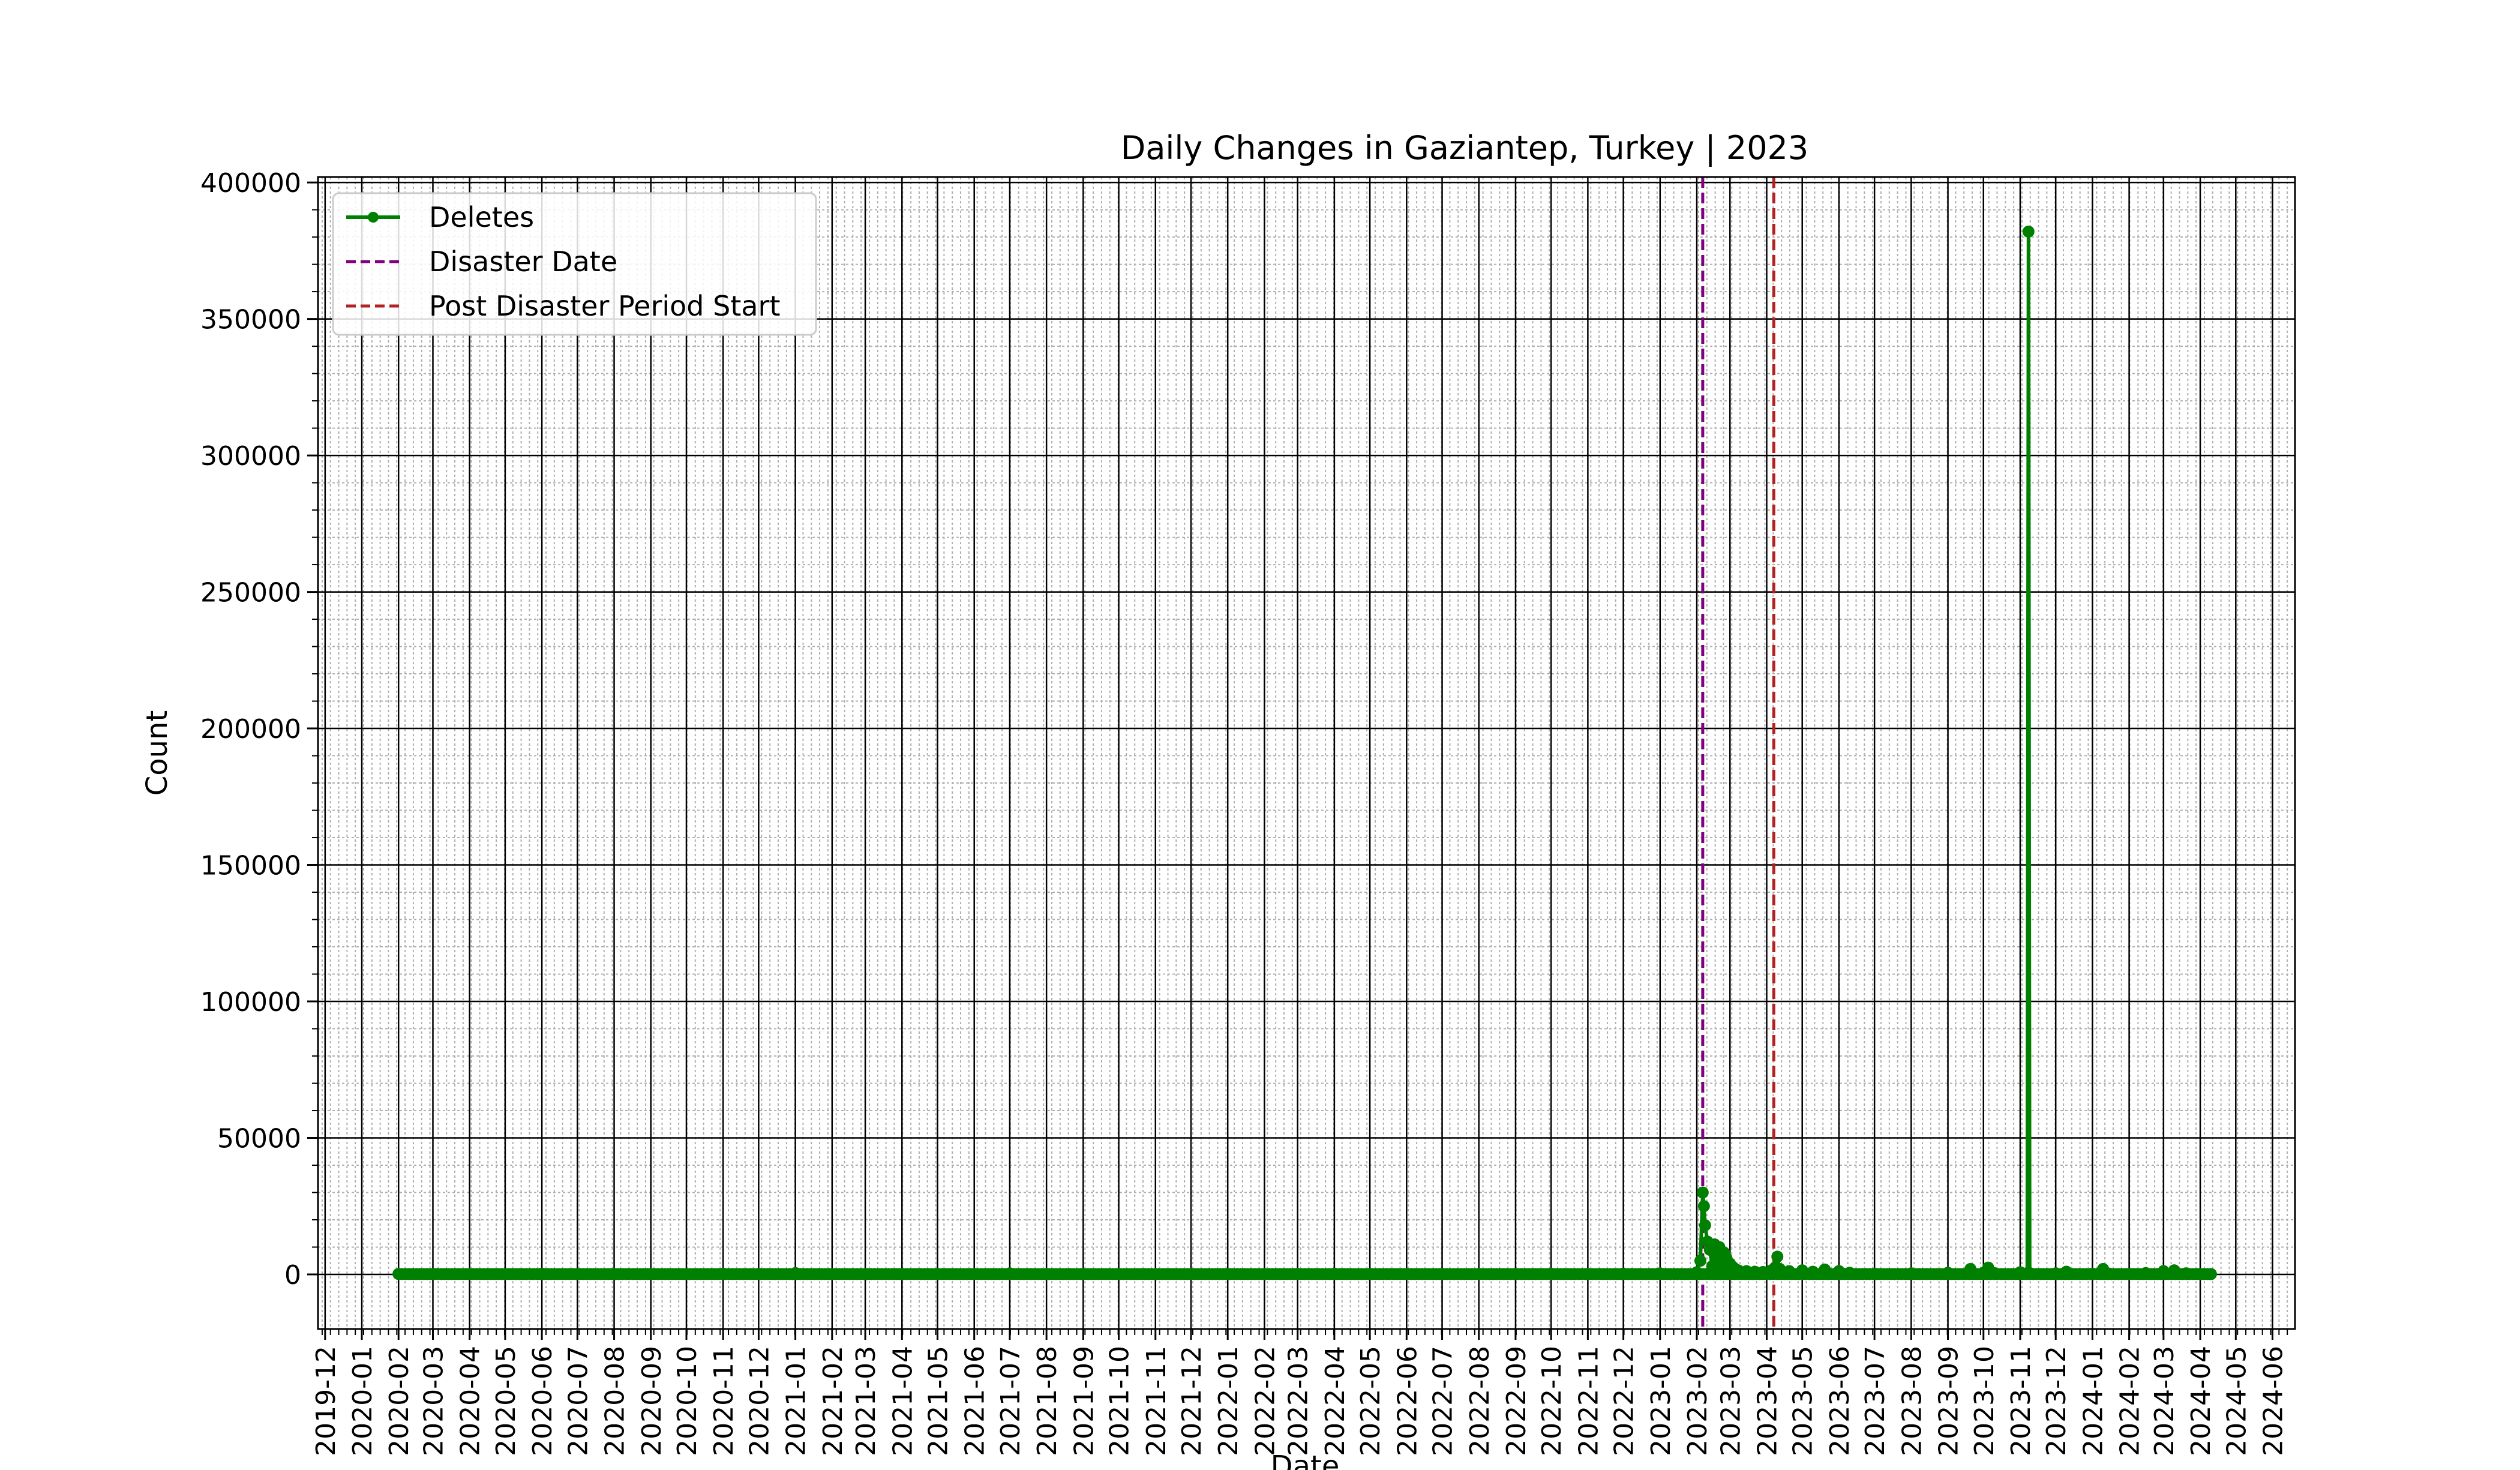 The height and width of the screenshot is (1470, 2520). Describe the element at coordinates (1731, 1401) in the screenshot. I see `x-tick-label: 2023-03` at that location.